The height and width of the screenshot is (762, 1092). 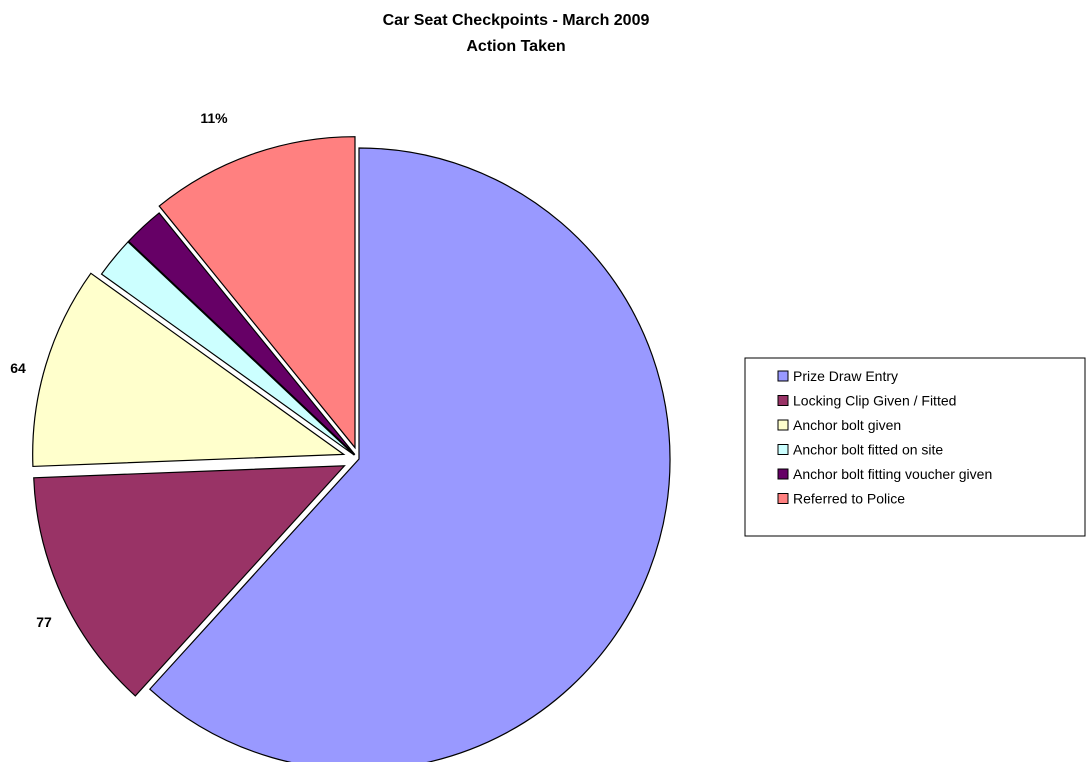 I want to click on chart-title: Car Seat Checkpoints - March 2009, so click(x=516, y=20).